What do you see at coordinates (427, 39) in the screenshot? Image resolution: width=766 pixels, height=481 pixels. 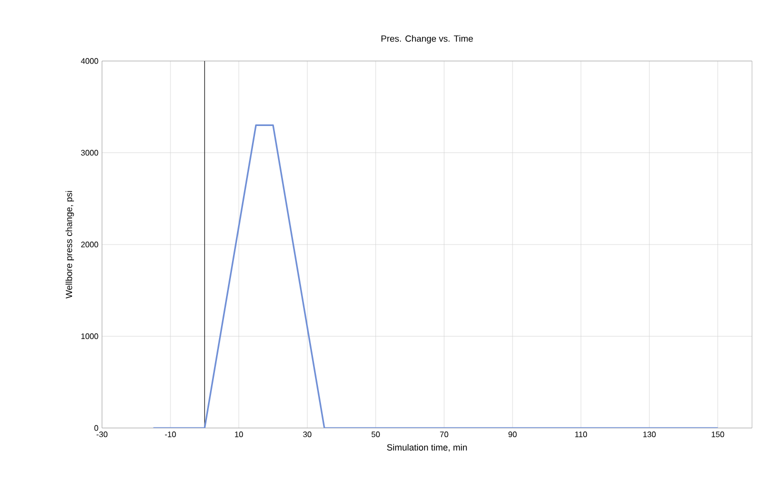 I see `chart-title: Pres. Change vs. Time` at bounding box center [427, 39].